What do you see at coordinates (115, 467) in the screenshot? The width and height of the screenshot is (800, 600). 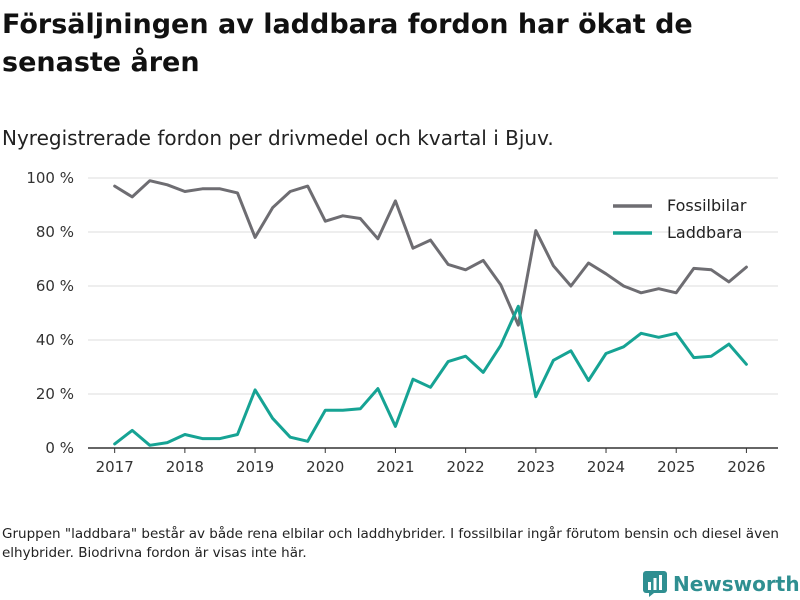 I see `x-tick-label: 2017` at bounding box center [115, 467].